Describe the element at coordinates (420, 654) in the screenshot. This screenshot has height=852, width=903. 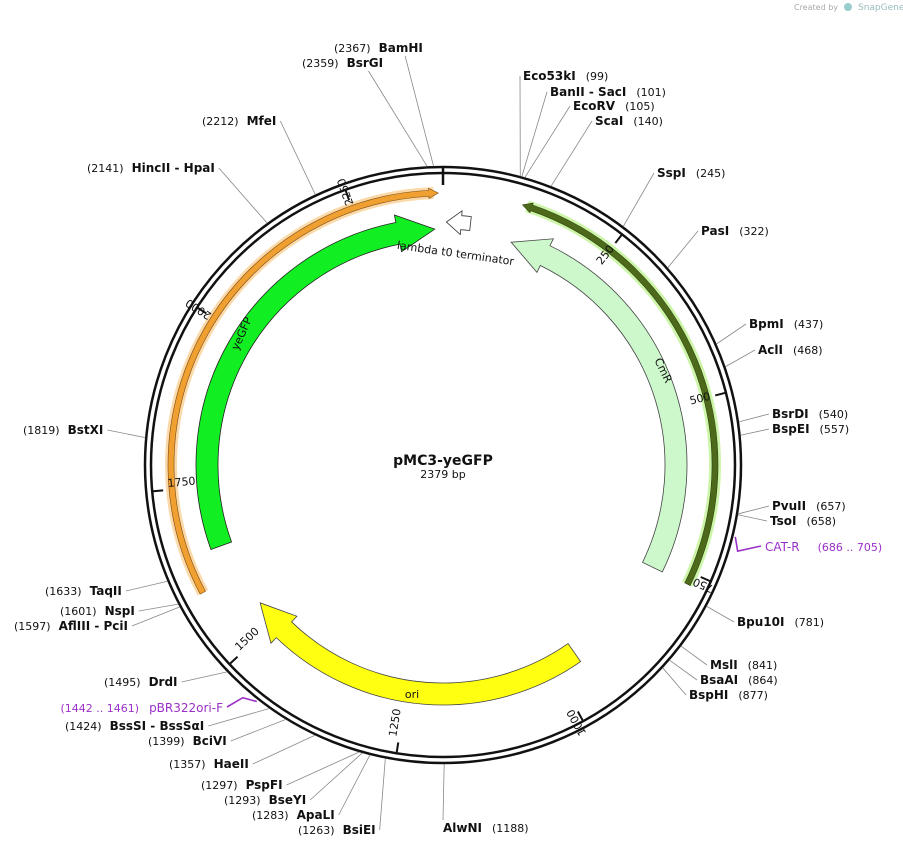
I see `feature-ori` at that location.